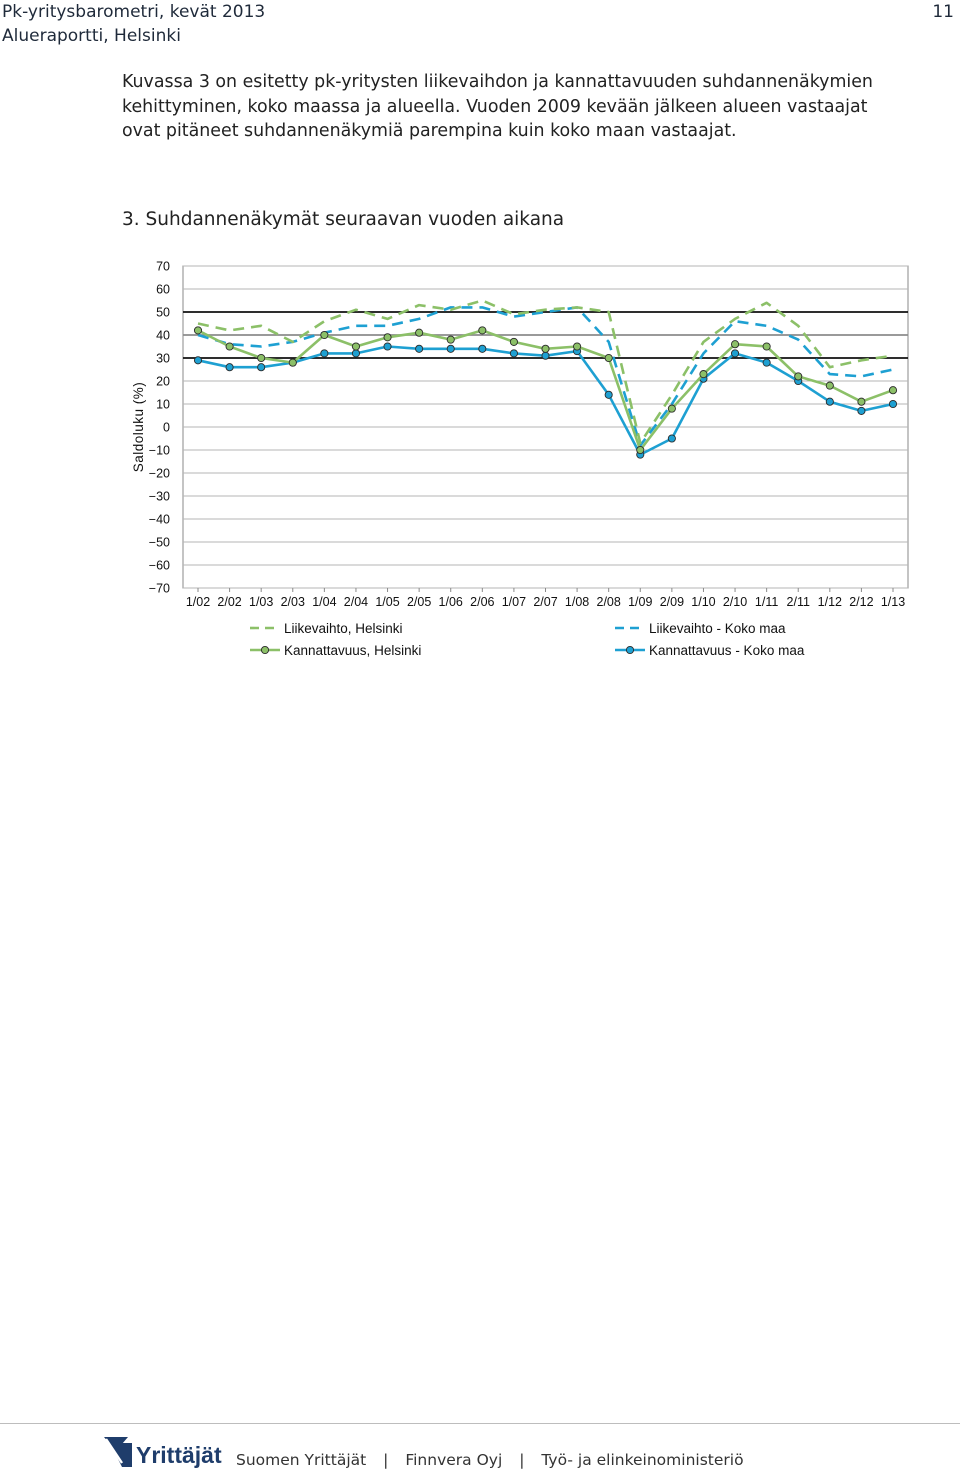 The width and height of the screenshot is (960, 1473). I want to click on logo-text: Yrittäjät, so click(179, 1455).